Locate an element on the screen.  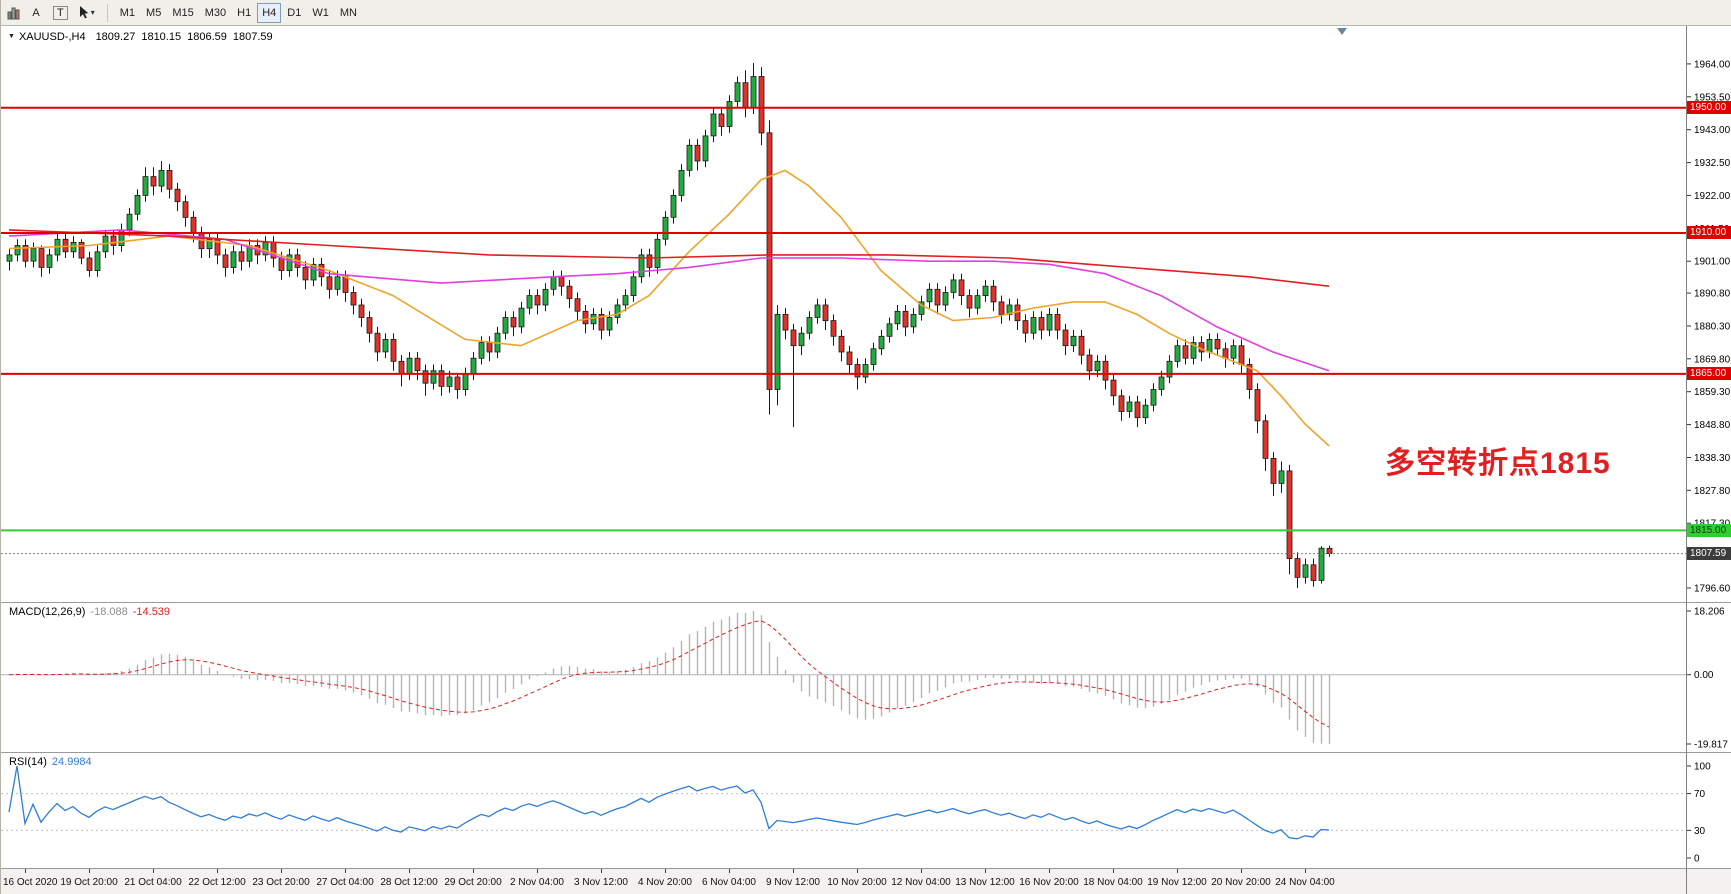
time-axis-label: 22 Oct 12:00 is located at coordinates (217, 882).